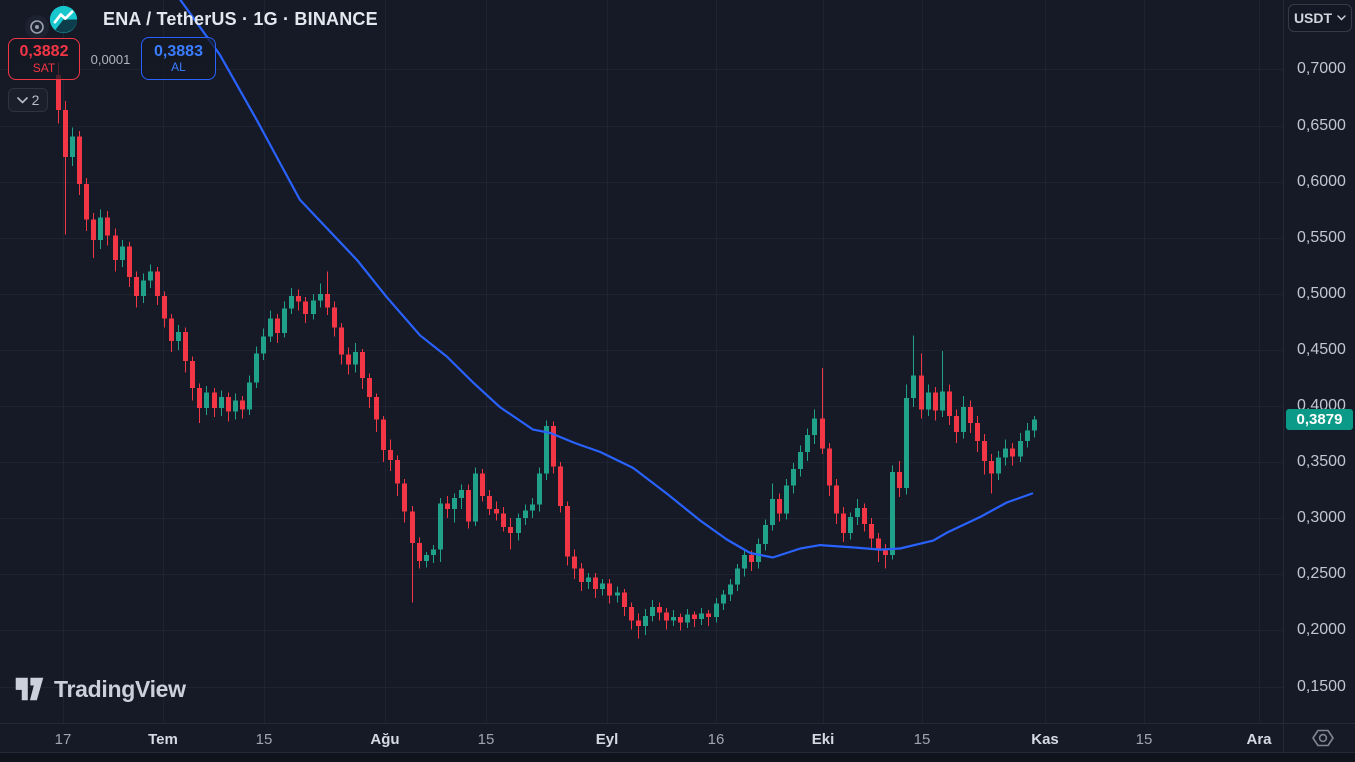 Image resolution: width=1355 pixels, height=762 pixels. Describe the element at coordinates (1045, 739) in the screenshot. I see `time-axis-label: Kas` at that location.